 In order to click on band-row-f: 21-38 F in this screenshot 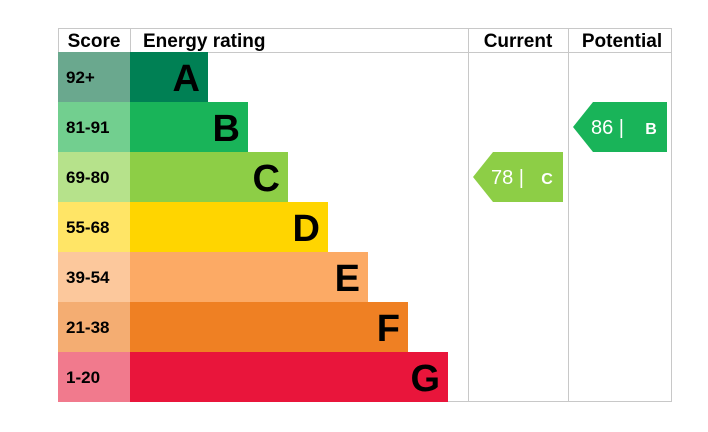, I will do `click(233, 327)`.